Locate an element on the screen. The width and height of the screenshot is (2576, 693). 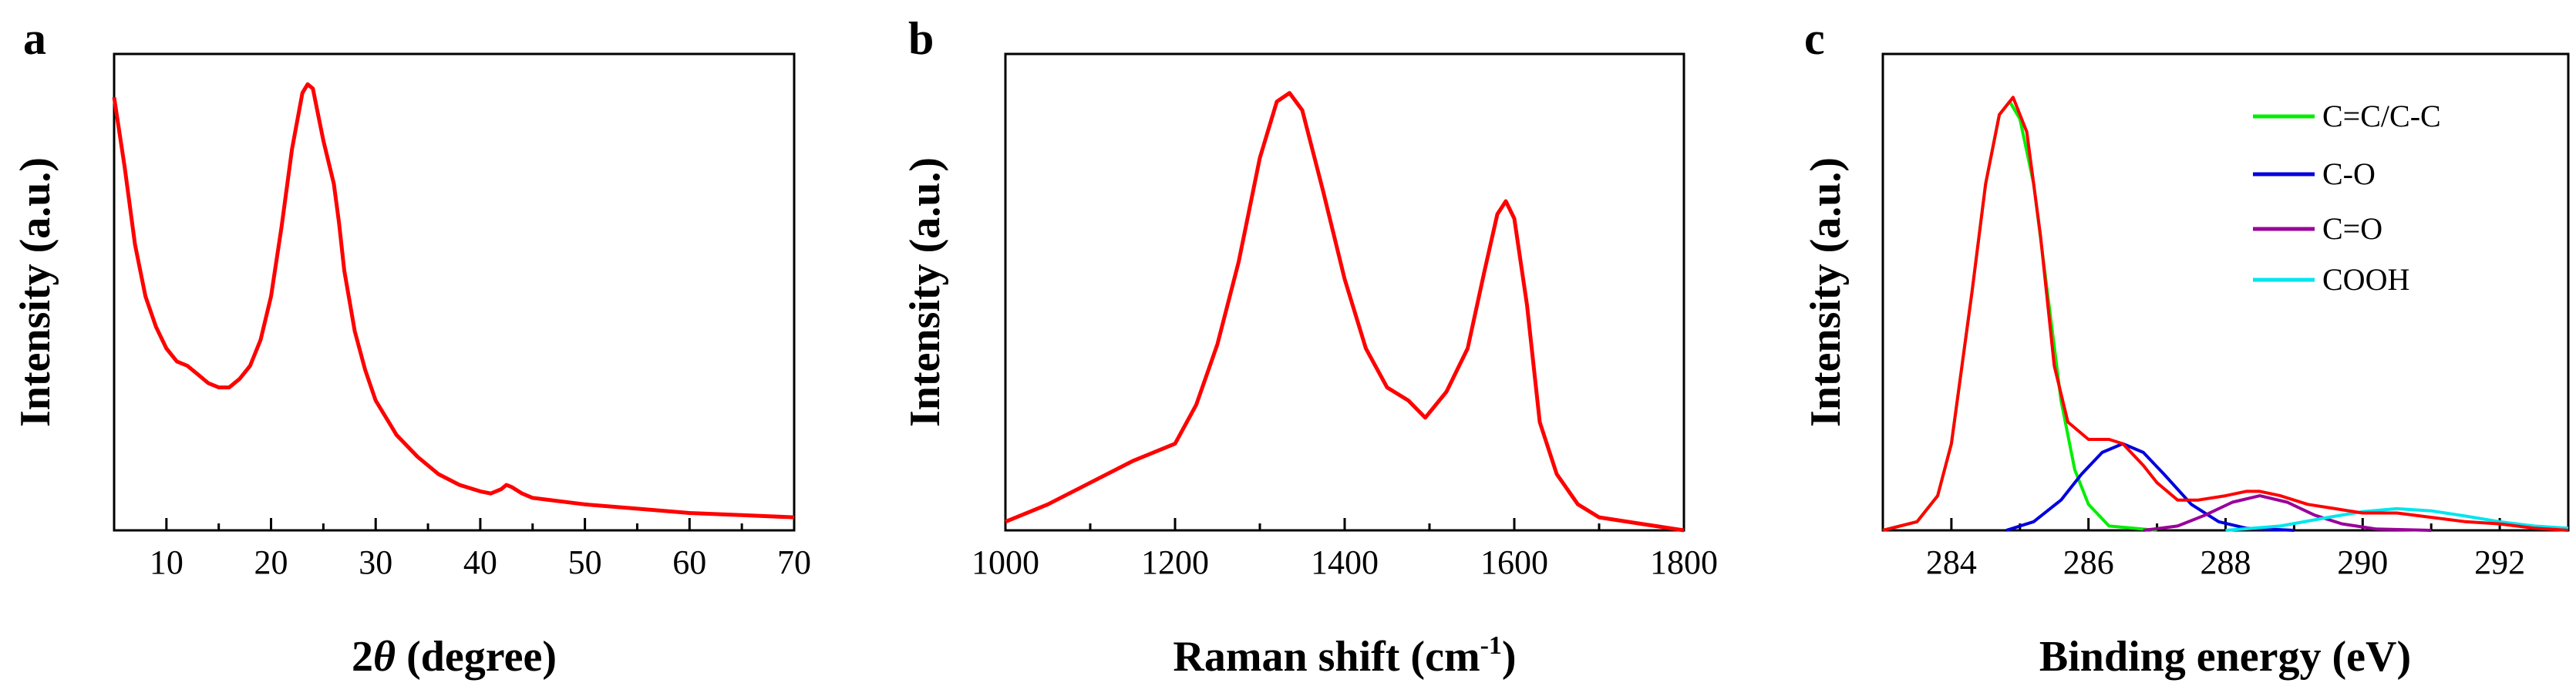
panel-a-xtick-label: 60 is located at coordinates (689, 562).